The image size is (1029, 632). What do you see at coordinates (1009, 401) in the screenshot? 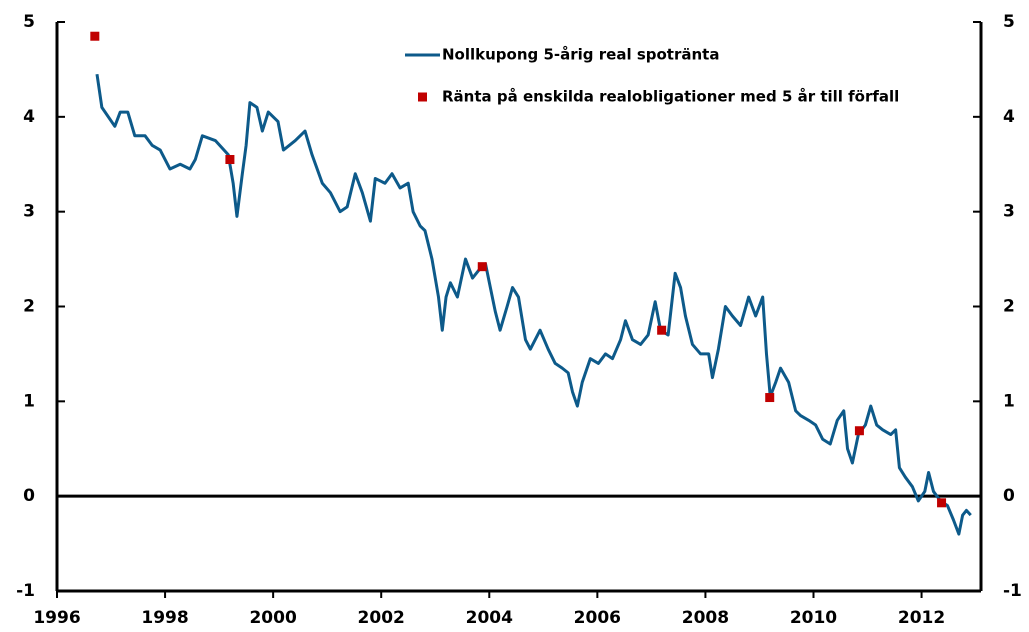
I see `y2-tick-label: 1` at bounding box center [1009, 401].